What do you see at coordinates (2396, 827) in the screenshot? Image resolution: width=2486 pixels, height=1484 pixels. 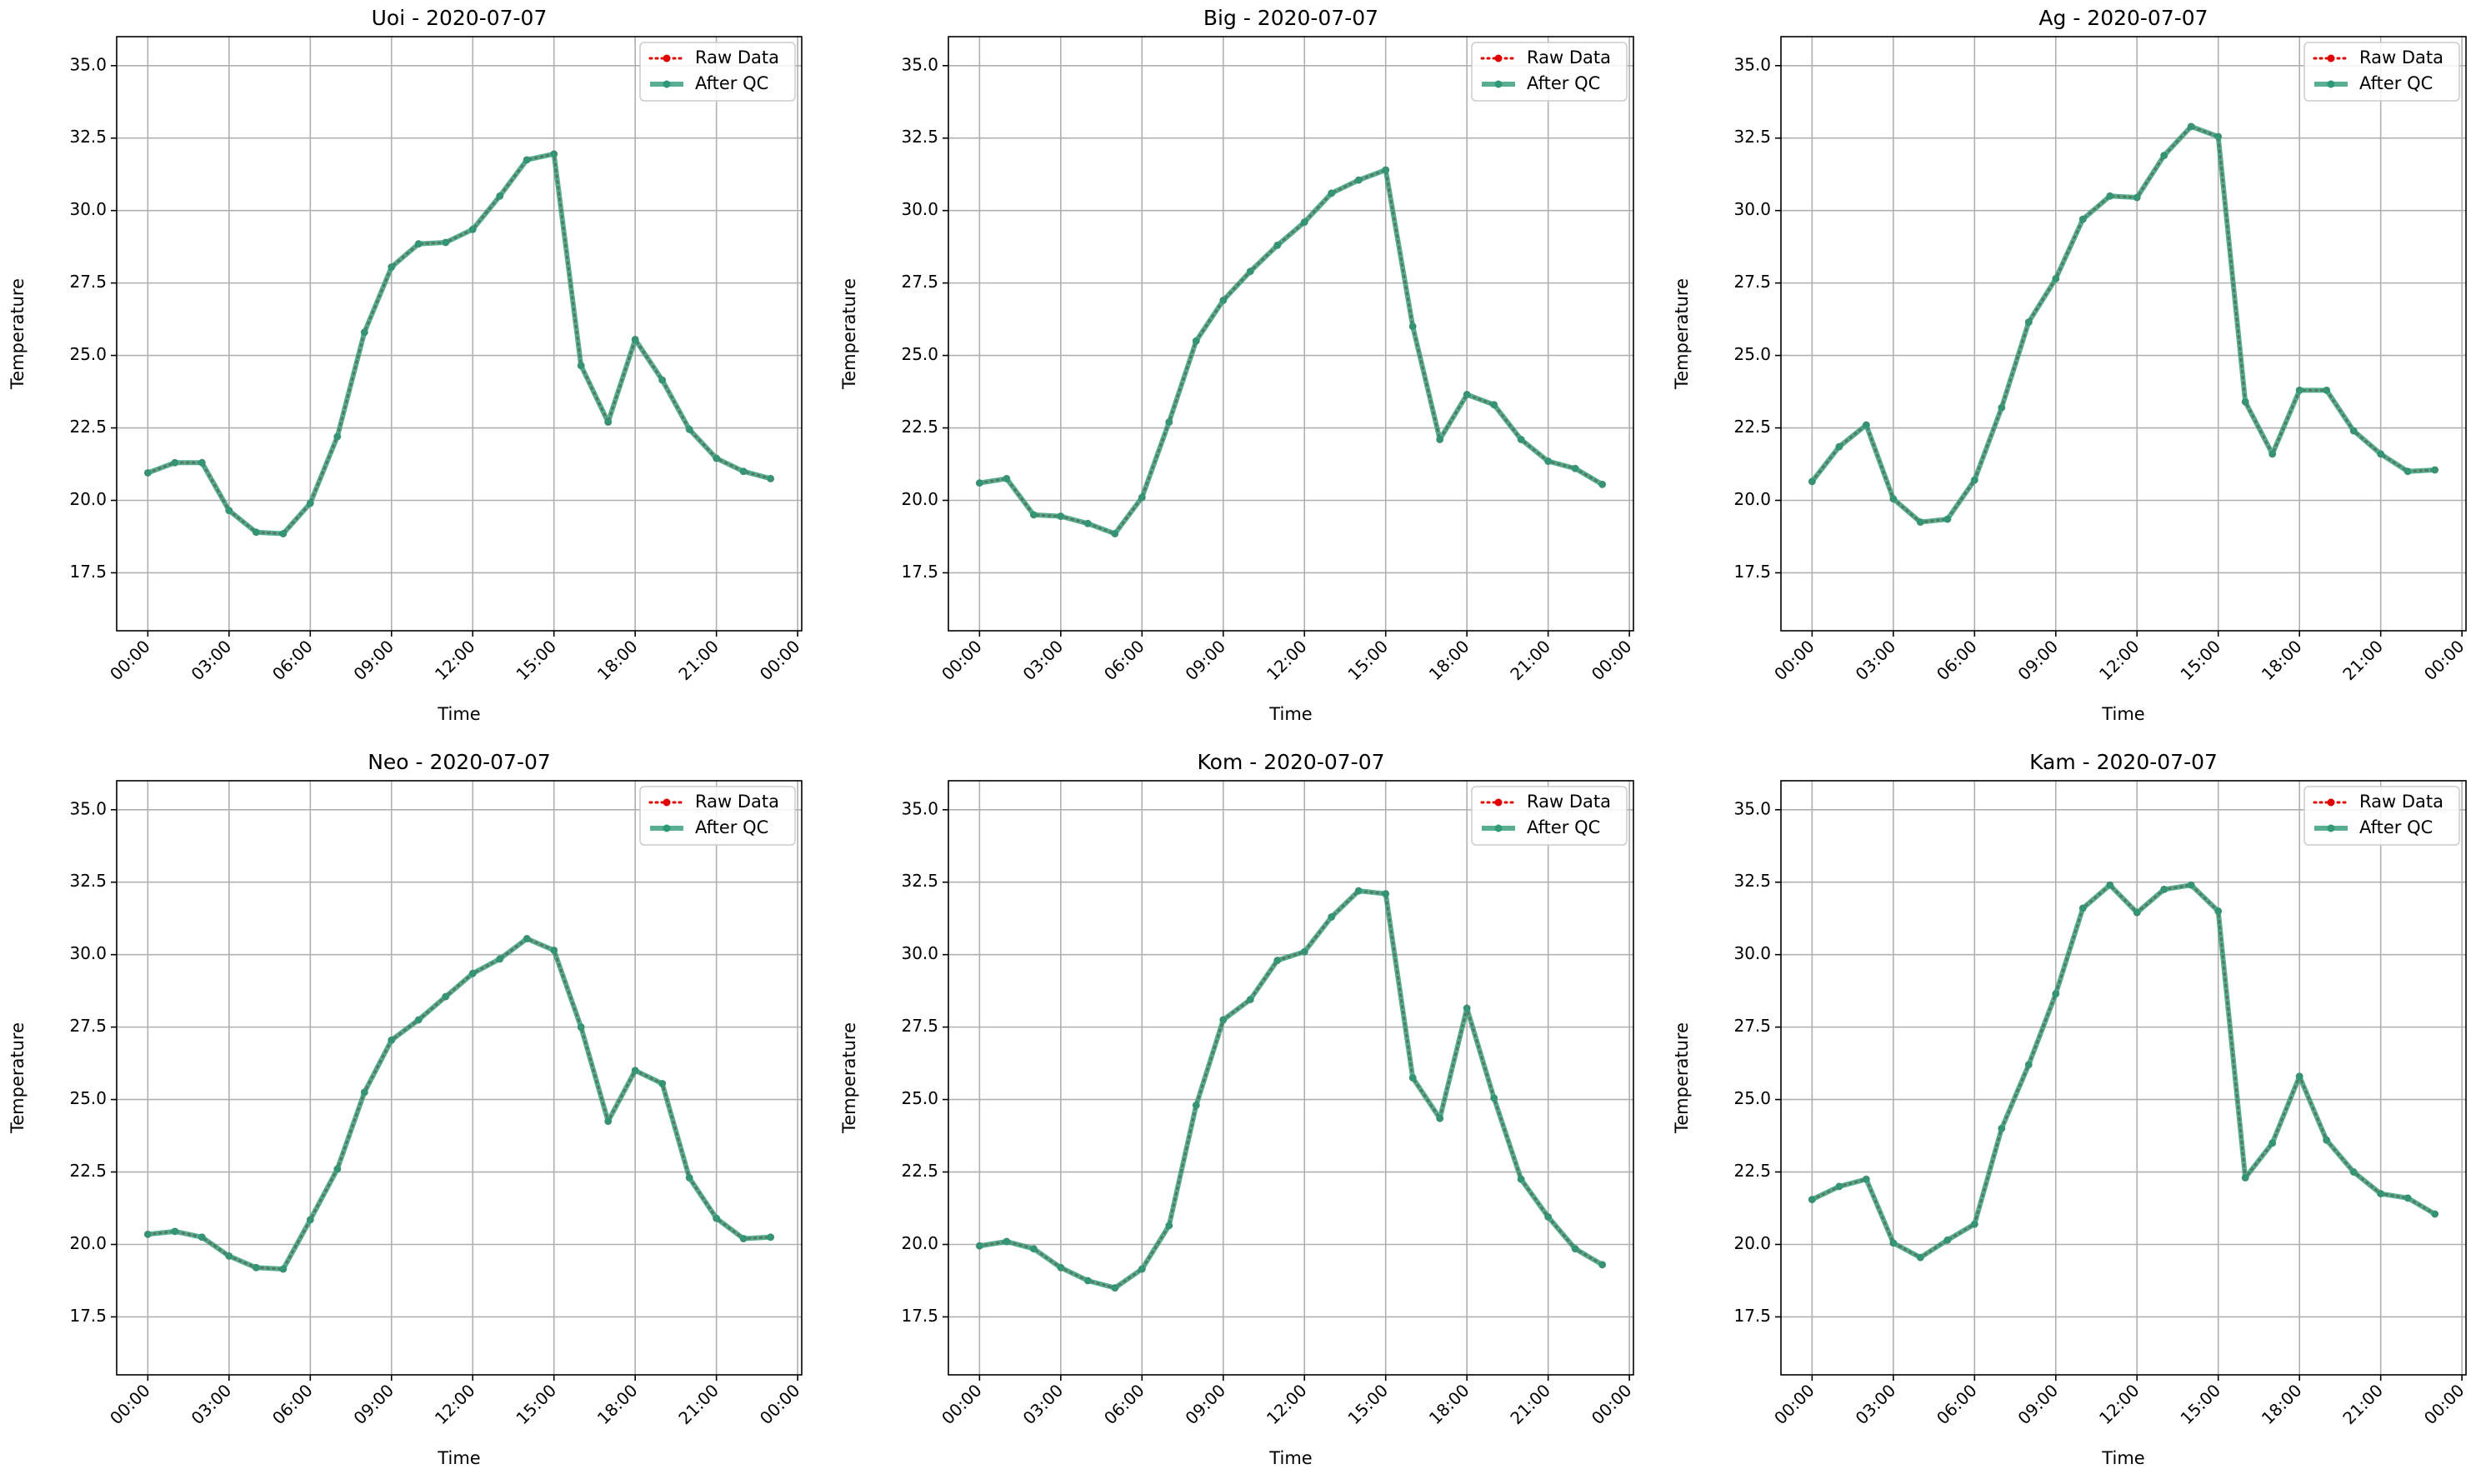 I see `legend-label-after-qc: After QC` at bounding box center [2396, 827].